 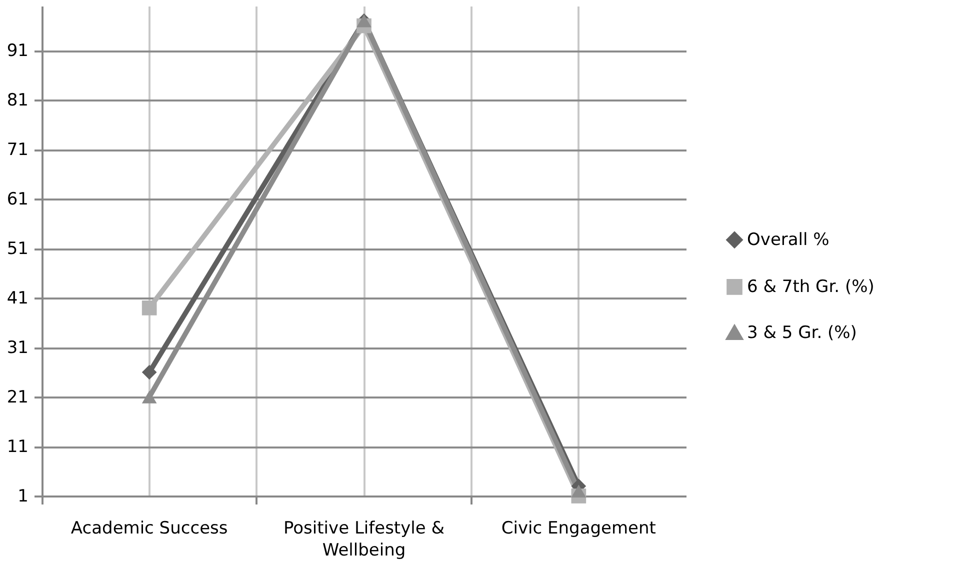 I want to click on legend-label: 3 & 5 Gr. (%), so click(x=802, y=332).